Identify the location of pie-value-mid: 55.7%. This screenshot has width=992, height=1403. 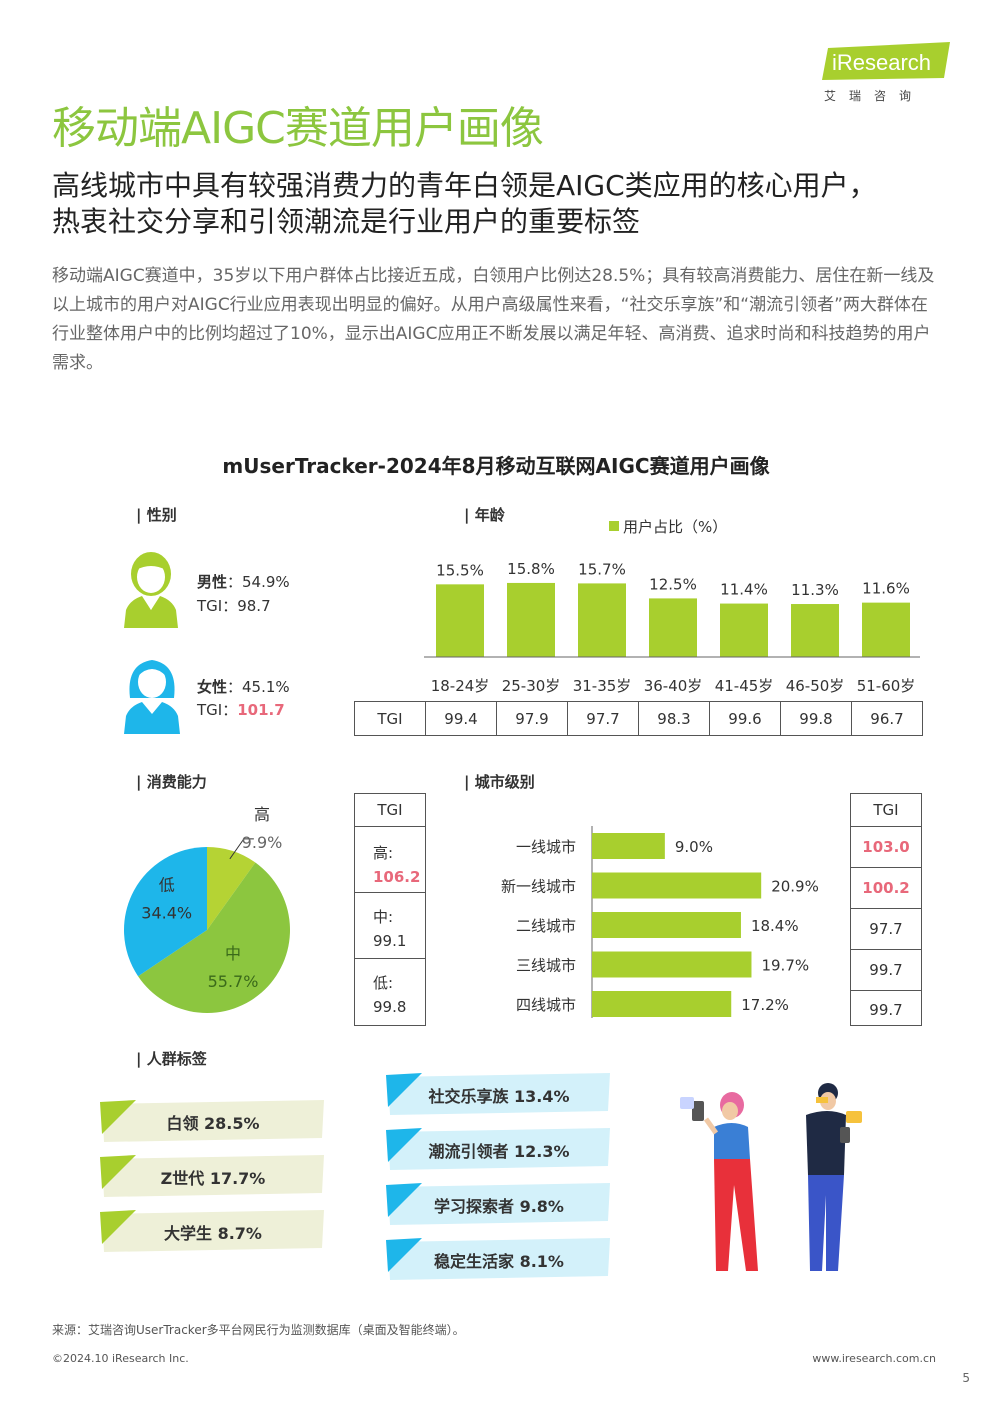
(233, 981).